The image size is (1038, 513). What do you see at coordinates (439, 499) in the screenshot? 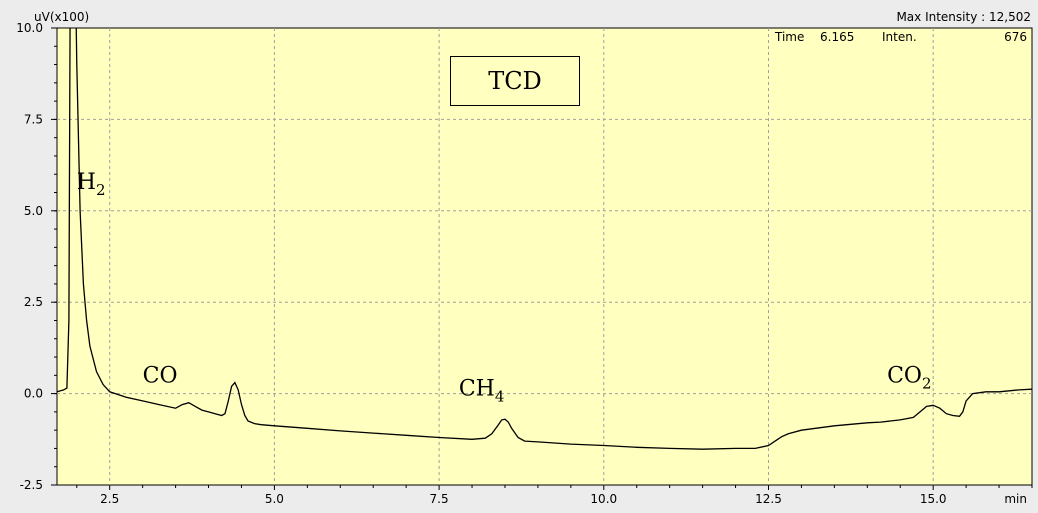
I see `x-tick-label: 7.5` at bounding box center [439, 499].